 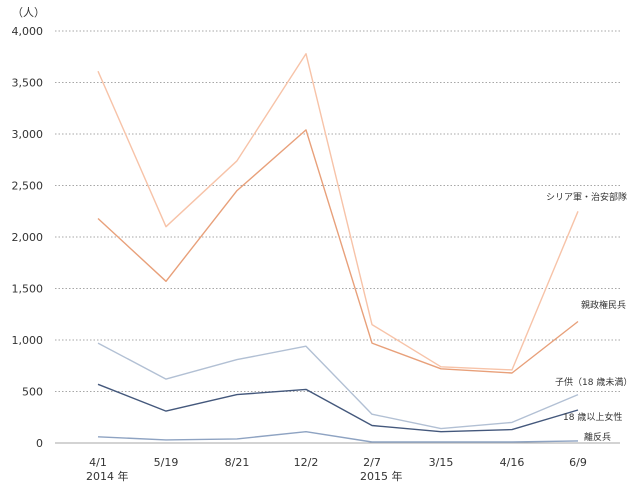 I want to click on y-tick-label: 500, so click(x=32, y=392).